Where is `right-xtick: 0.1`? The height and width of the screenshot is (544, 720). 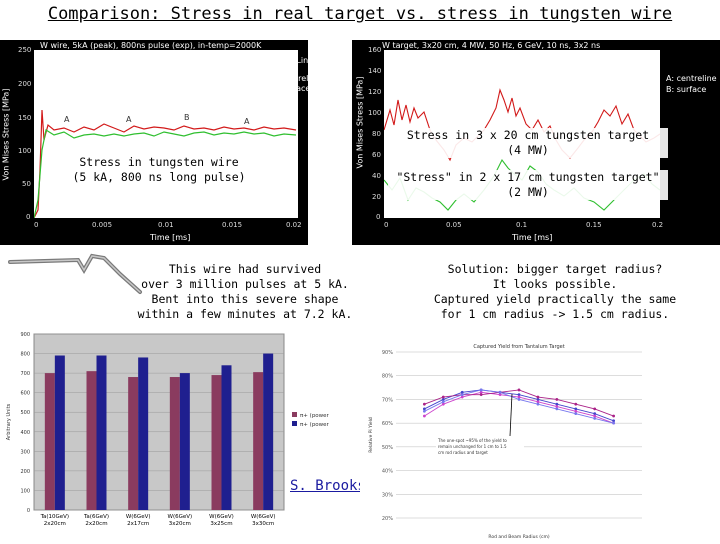
right-xtick: 0.1 is located at coordinates (522, 225).